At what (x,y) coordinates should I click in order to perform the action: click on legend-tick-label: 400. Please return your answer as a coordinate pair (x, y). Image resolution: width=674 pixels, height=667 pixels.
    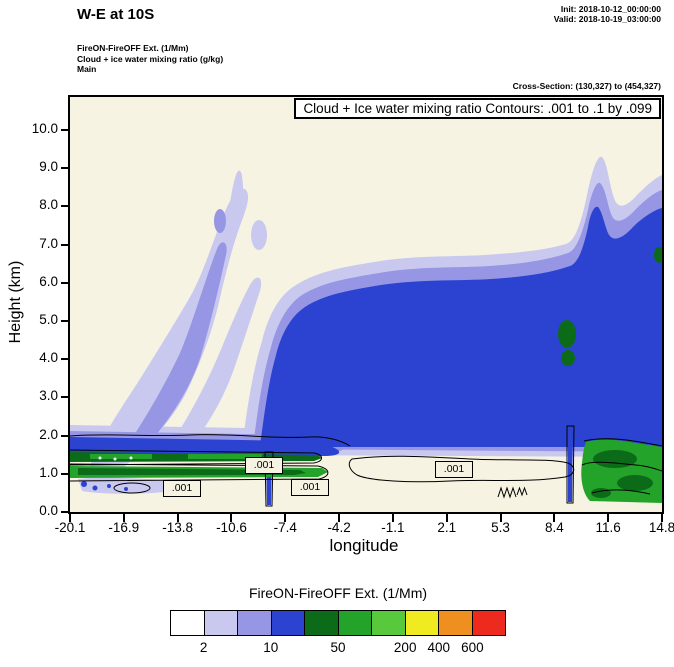
    Looking at the image, I should click on (439, 647).